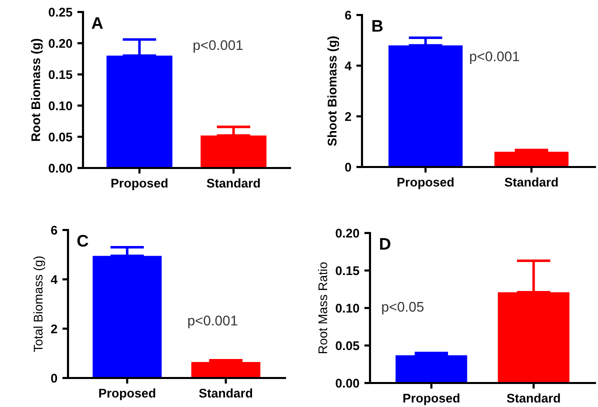 Image resolution: width=598 pixels, height=407 pixels. I want to click on chart-title: A, so click(97, 23).